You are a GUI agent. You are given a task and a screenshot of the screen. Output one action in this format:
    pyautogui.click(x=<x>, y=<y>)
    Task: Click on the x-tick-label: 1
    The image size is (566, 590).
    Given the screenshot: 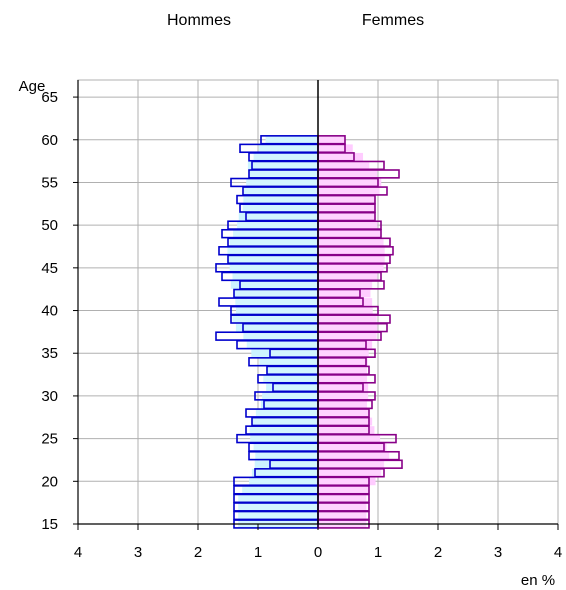 What is the action you would take?
    pyautogui.click(x=378, y=552)
    